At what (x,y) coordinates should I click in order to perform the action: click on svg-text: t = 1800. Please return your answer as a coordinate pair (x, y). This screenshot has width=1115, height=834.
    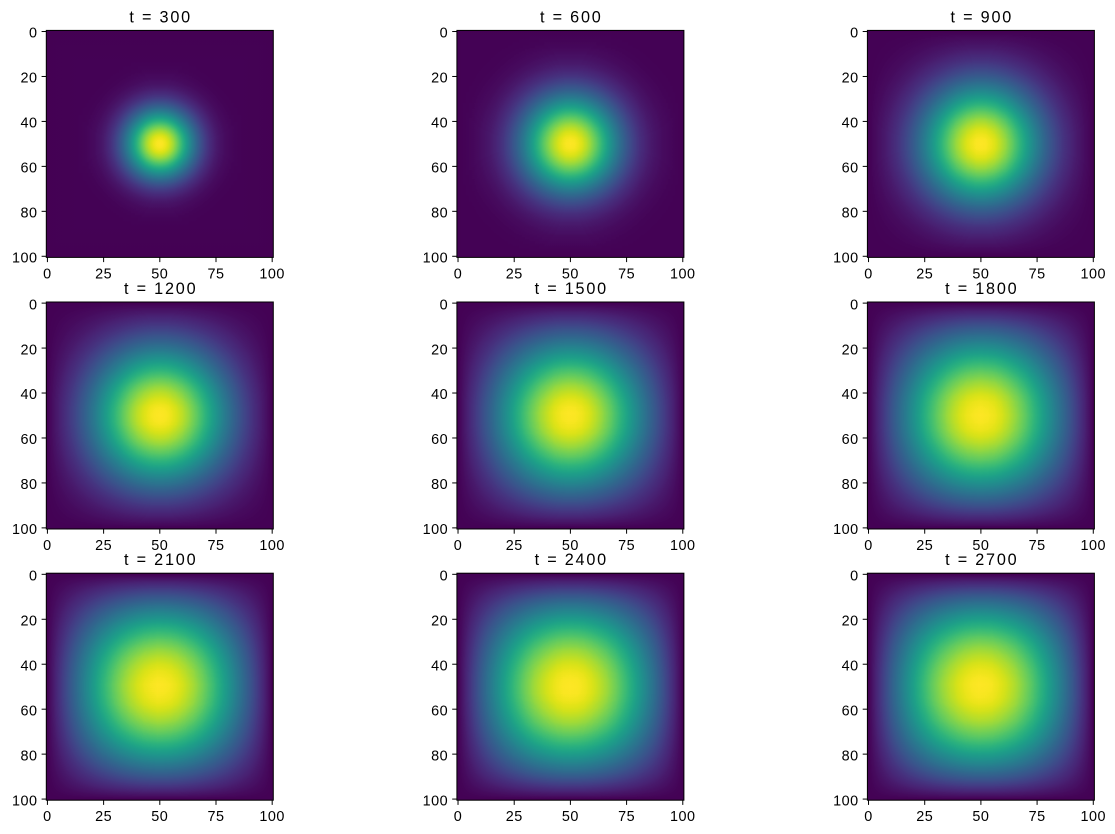
    Looking at the image, I should click on (981, 289).